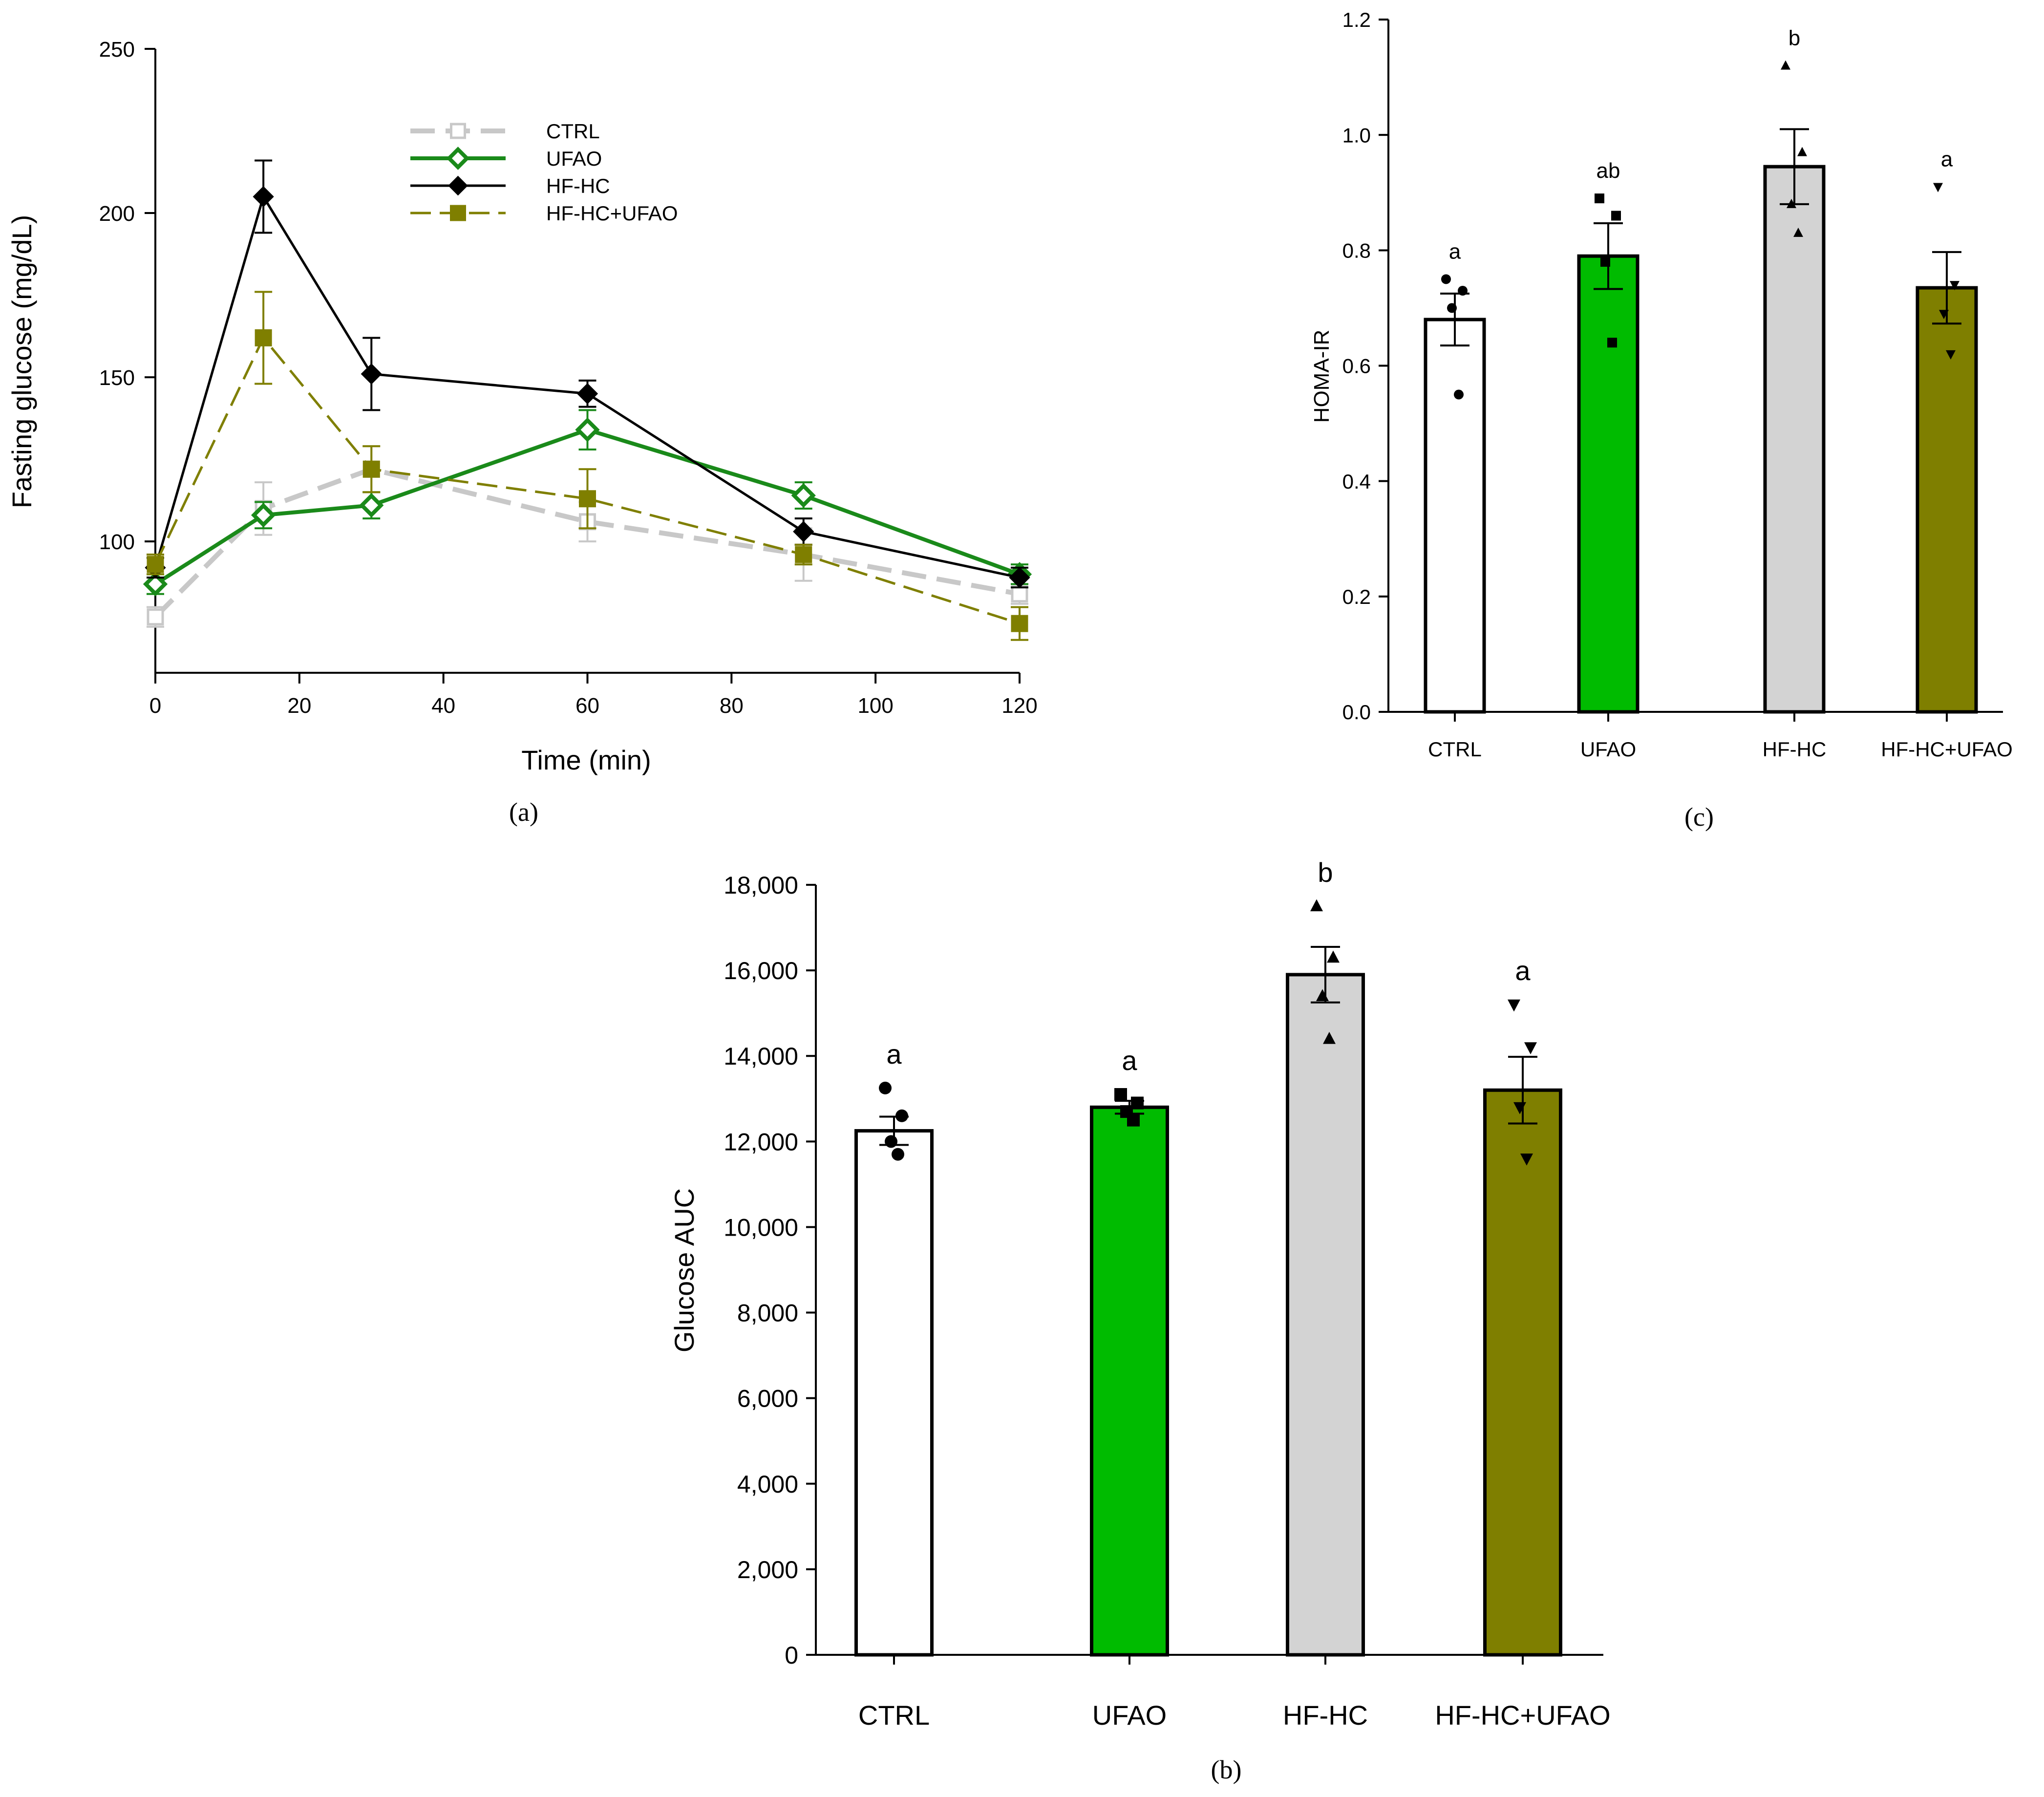  I want to click on chart-a-legend: CTRL UFAO HF-HC HF-HC+UFAO, so click(544, 172).